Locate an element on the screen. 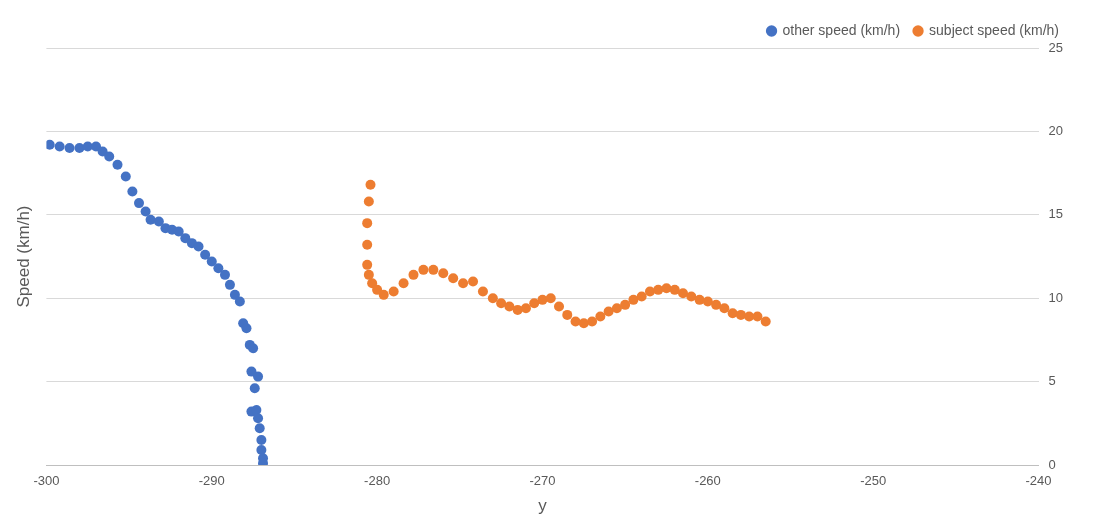 The image size is (1103, 521). x-tick-label: -250 is located at coordinates (873, 481).